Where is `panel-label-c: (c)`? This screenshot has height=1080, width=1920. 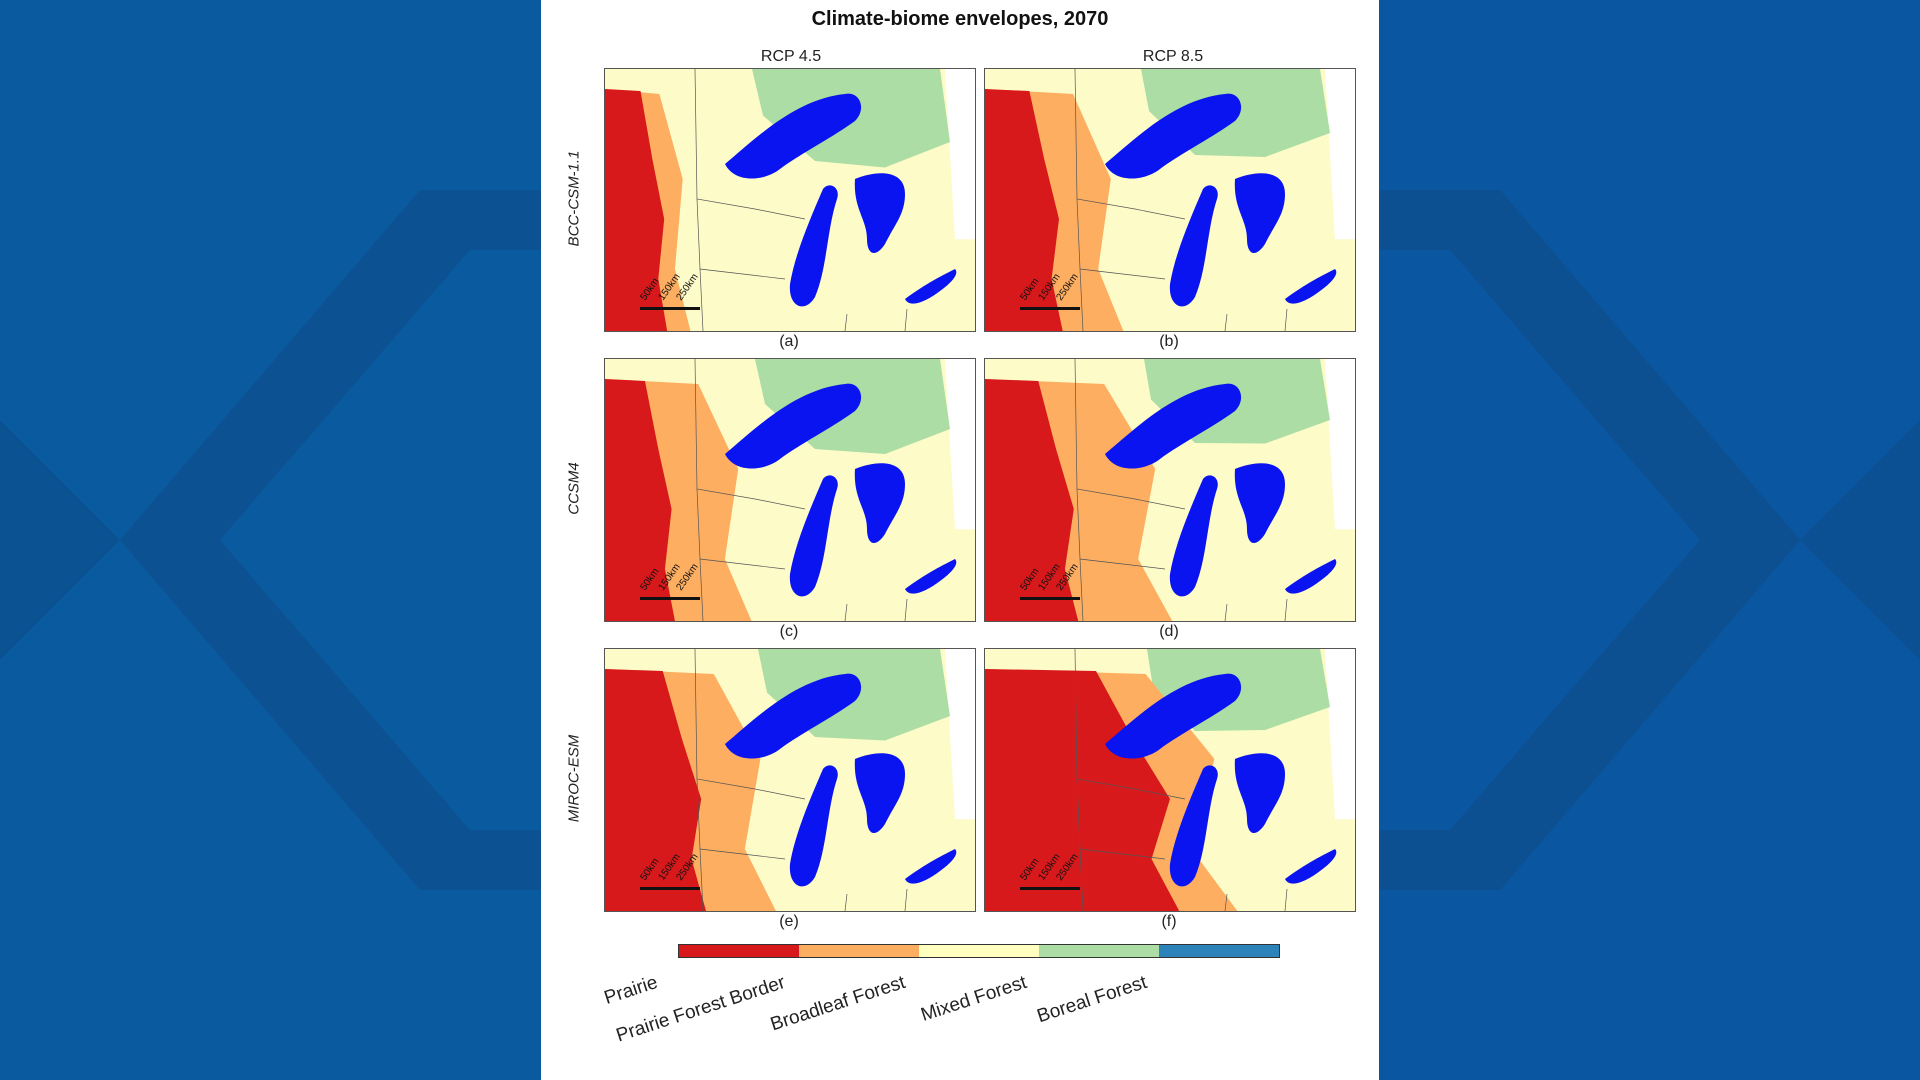 panel-label-c: (c) is located at coordinates (789, 631).